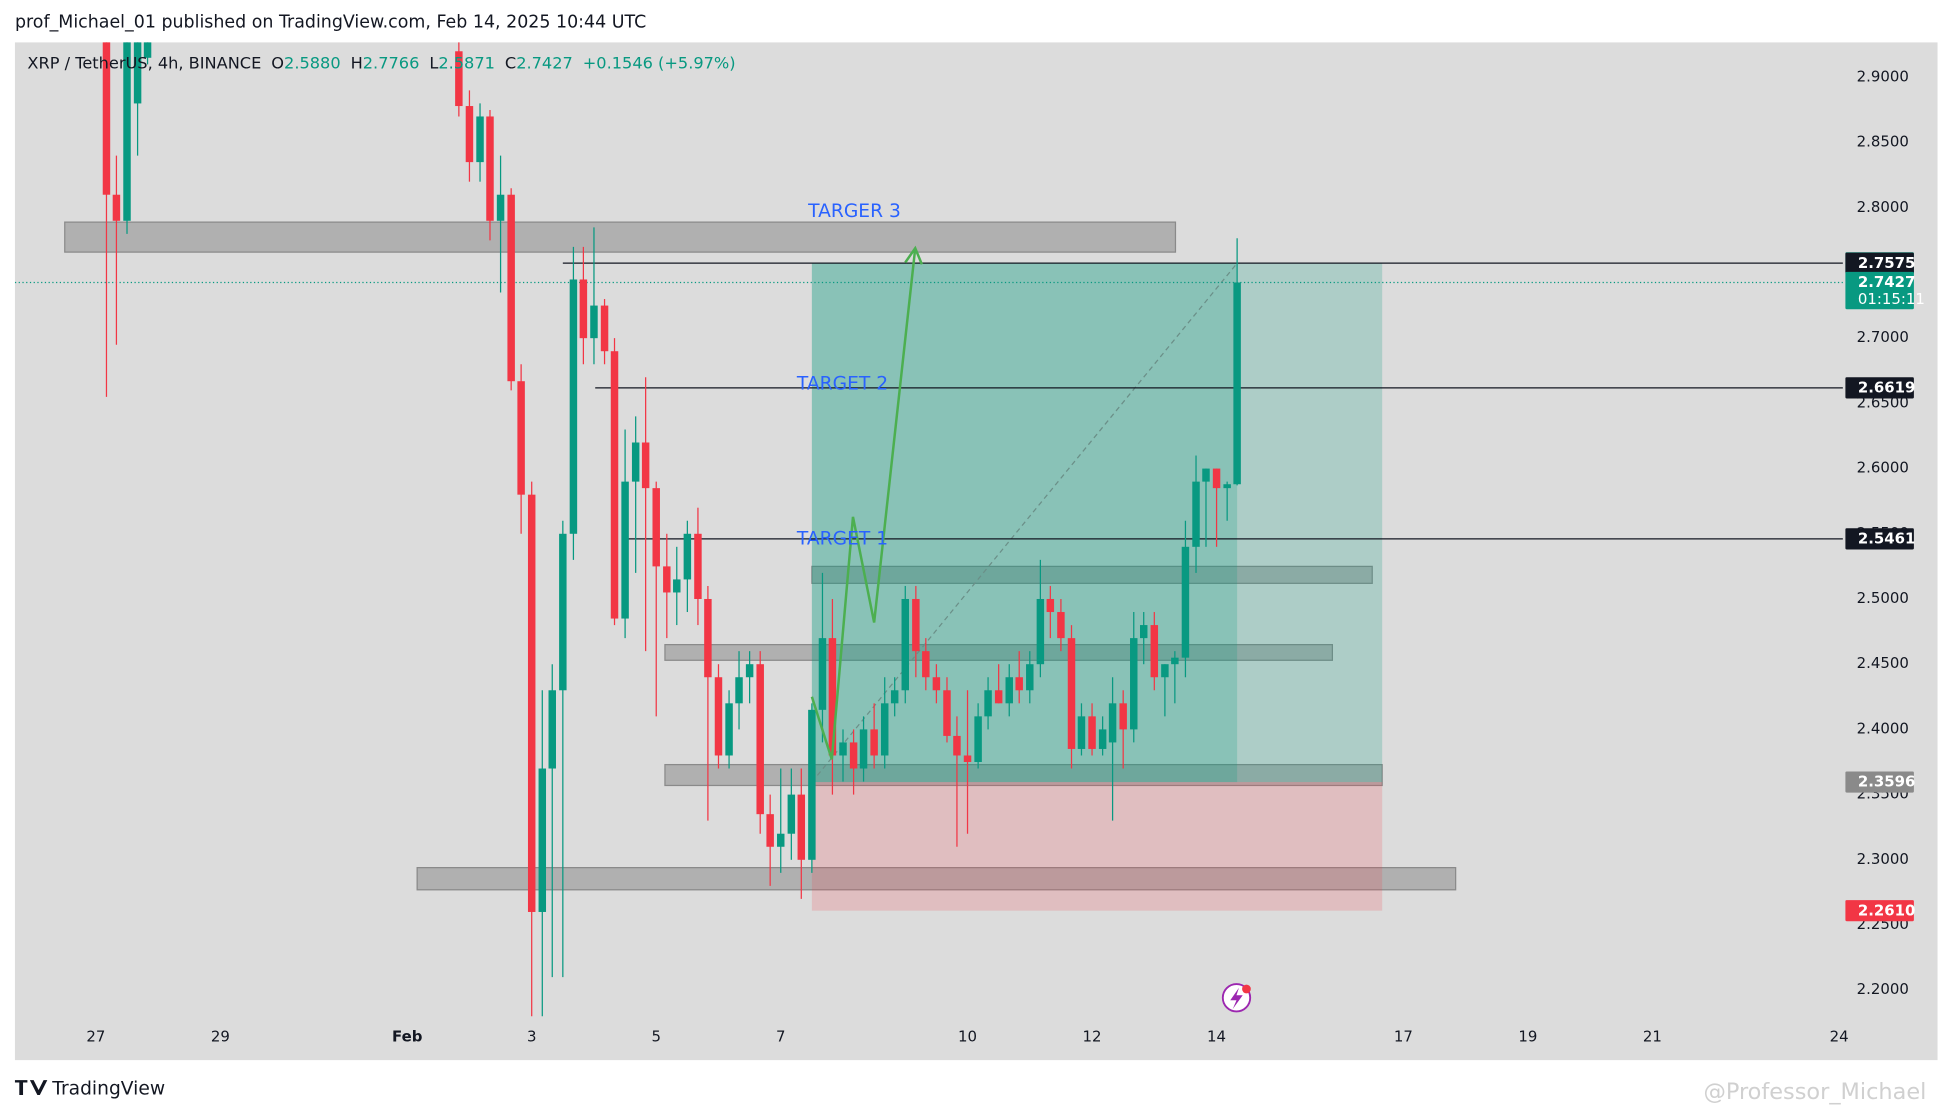 The width and height of the screenshot is (1950, 1110). I want to click on legend-open: 2.5880, so click(312, 62).